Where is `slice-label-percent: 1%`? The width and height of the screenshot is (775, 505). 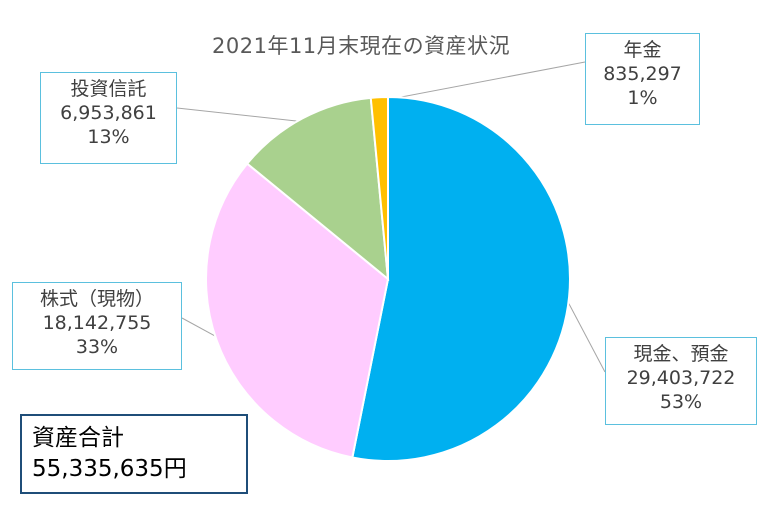 slice-label-percent: 1% is located at coordinates (642, 98).